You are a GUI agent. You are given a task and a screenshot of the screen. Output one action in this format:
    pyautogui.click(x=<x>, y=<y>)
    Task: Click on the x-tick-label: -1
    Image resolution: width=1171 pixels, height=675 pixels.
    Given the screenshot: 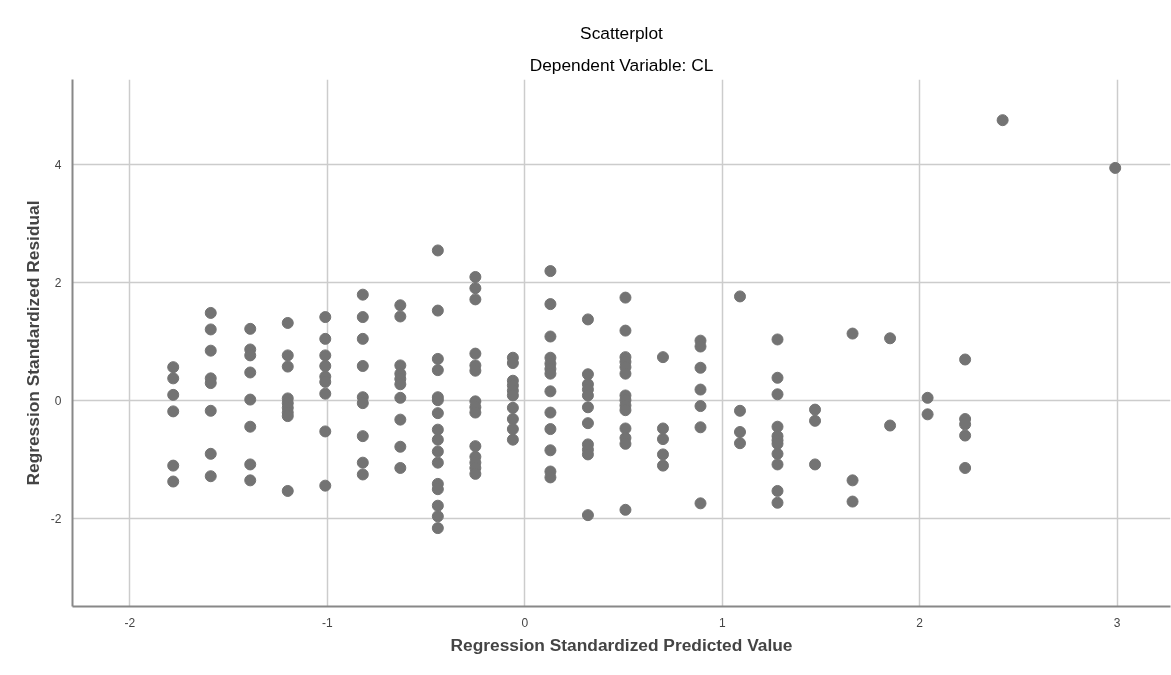 What is the action you would take?
    pyautogui.click(x=327, y=622)
    